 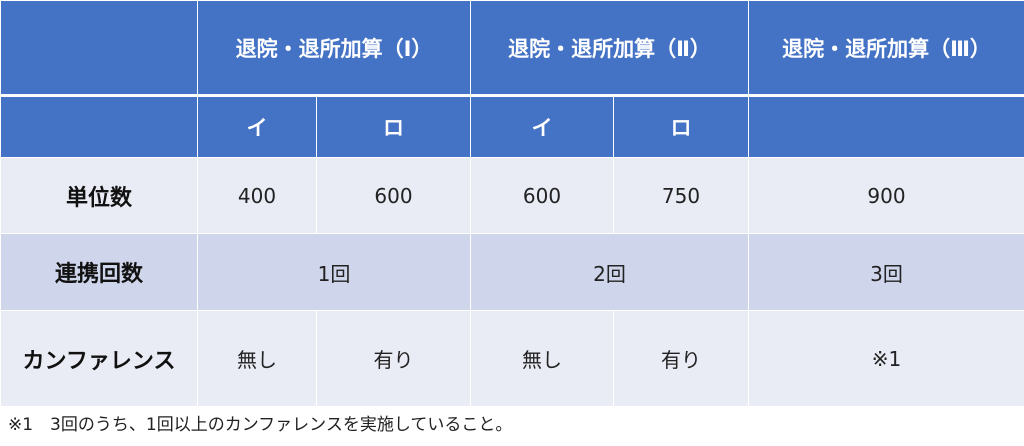 I want to click on row-label: カンファレンス, so click(x=99, y=358).